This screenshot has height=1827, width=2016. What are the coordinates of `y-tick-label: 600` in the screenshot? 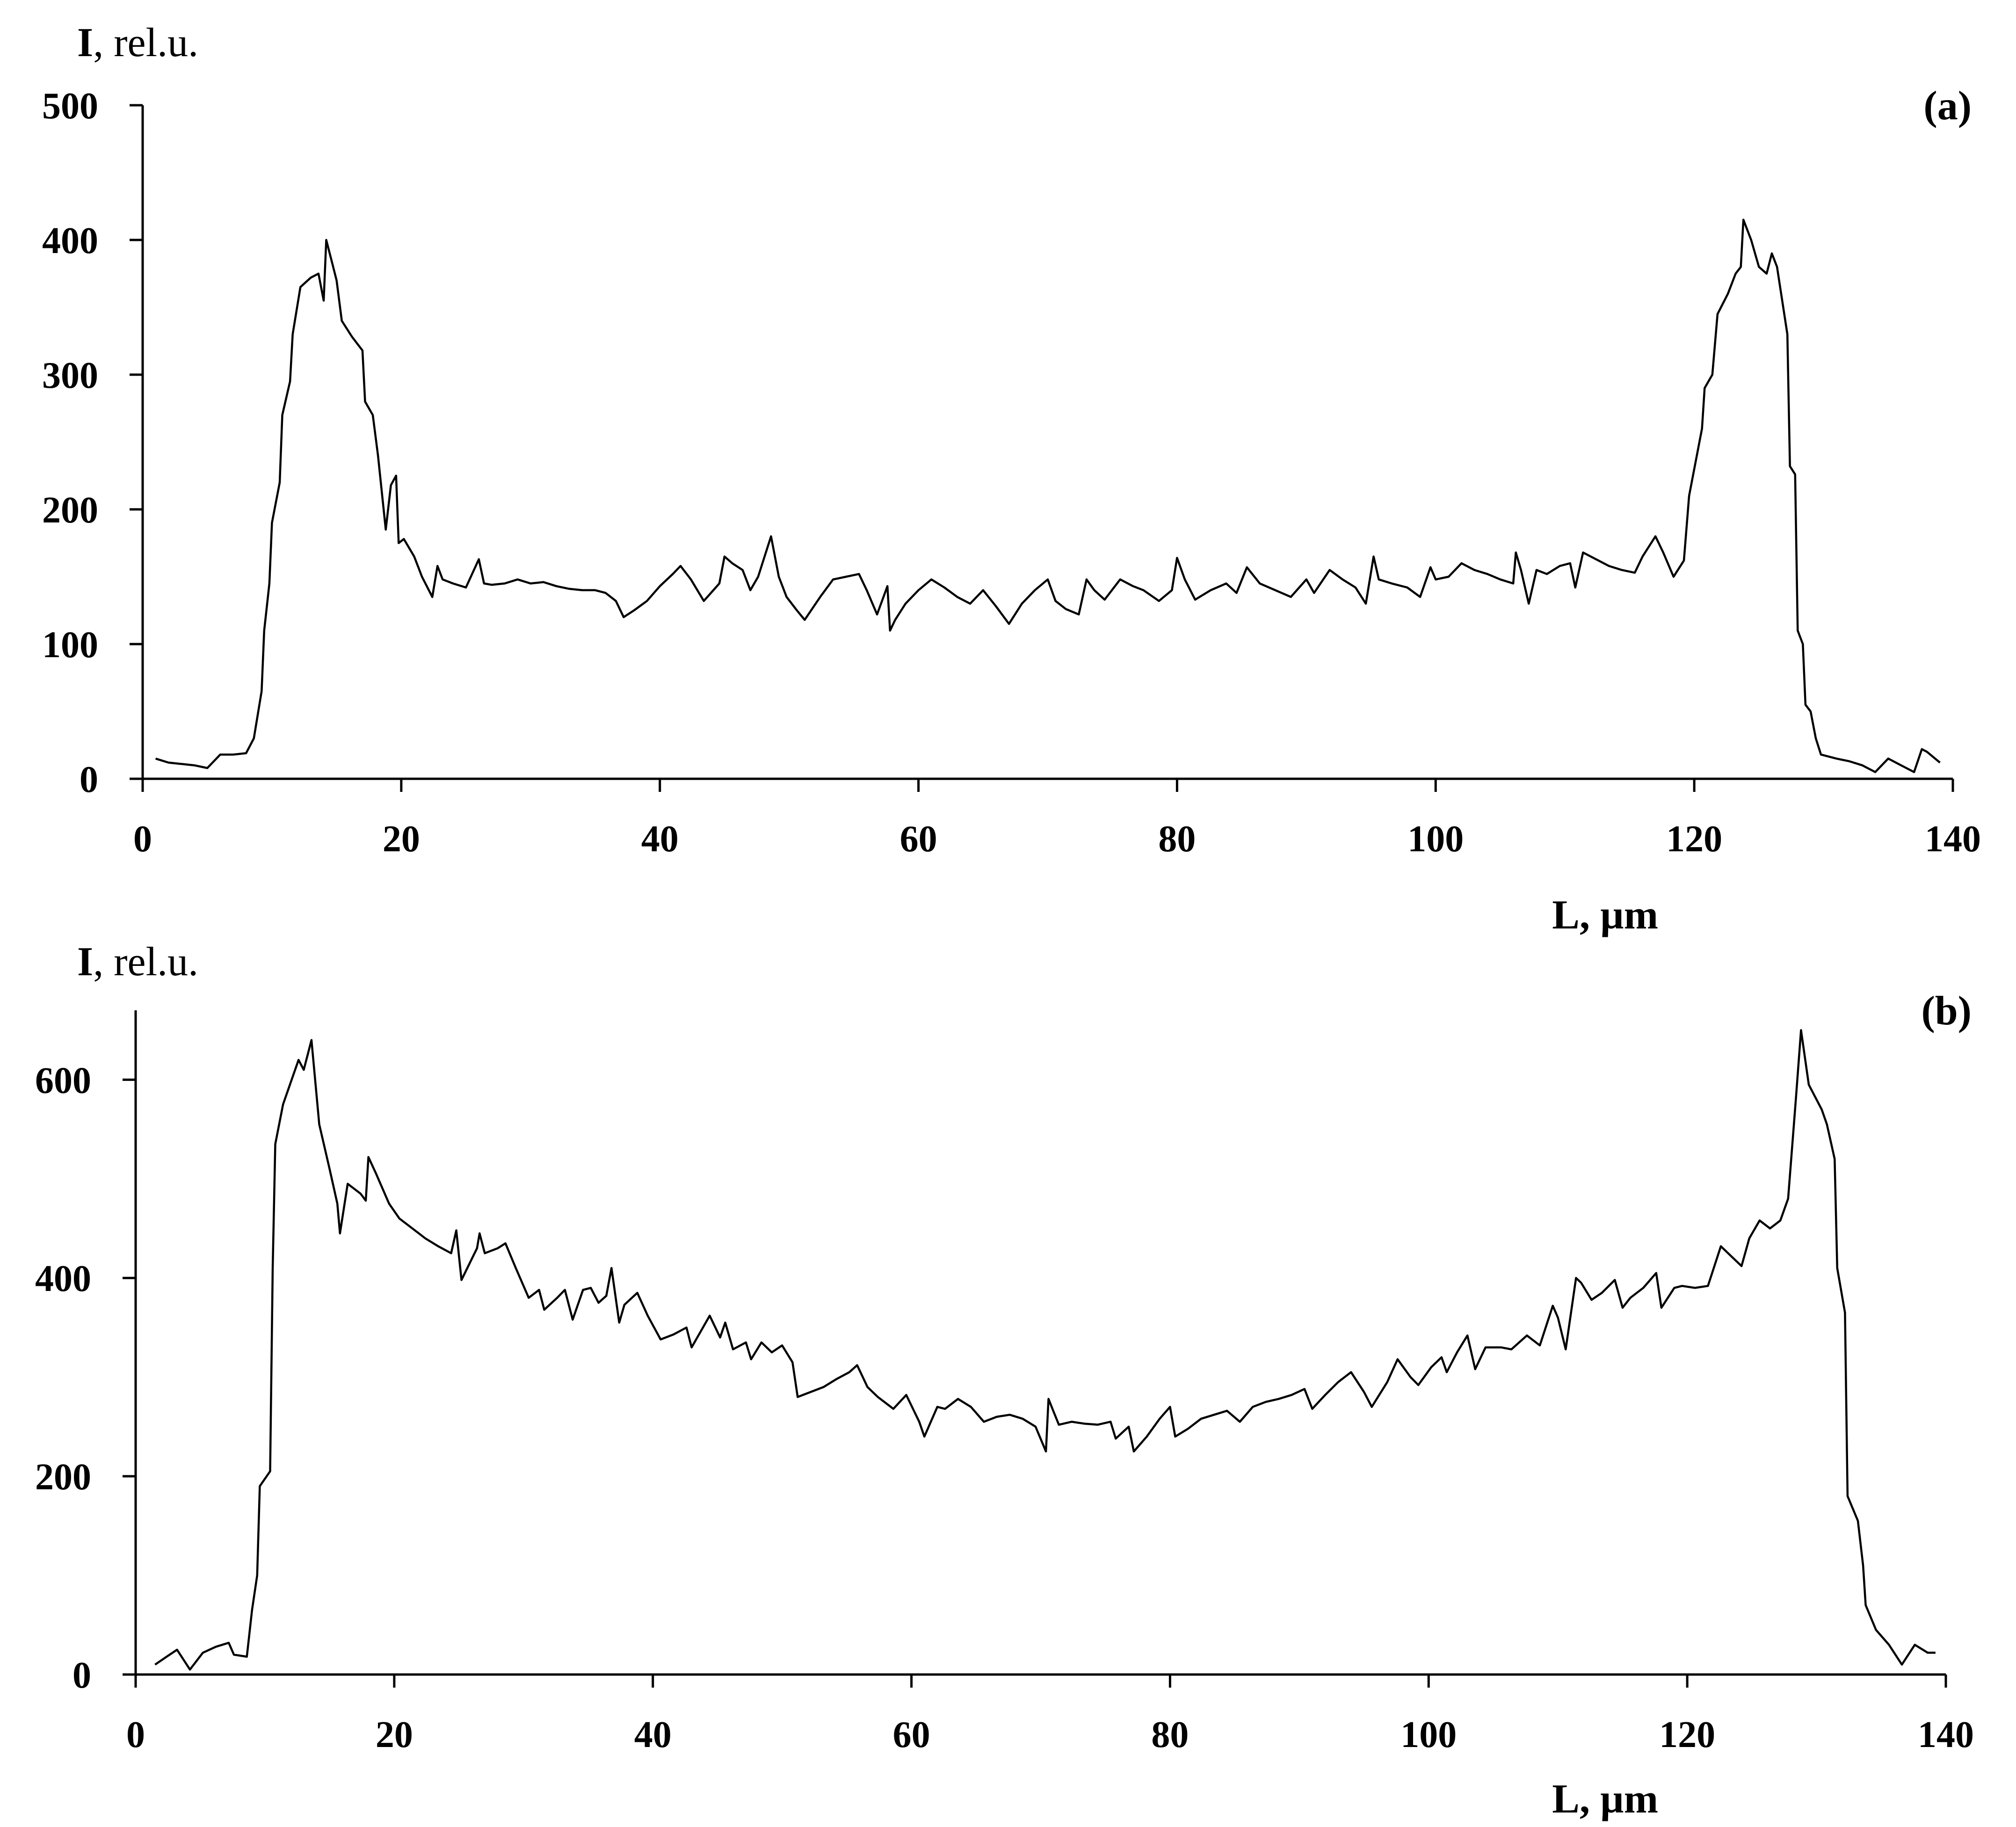 It's located at (63, 1080).